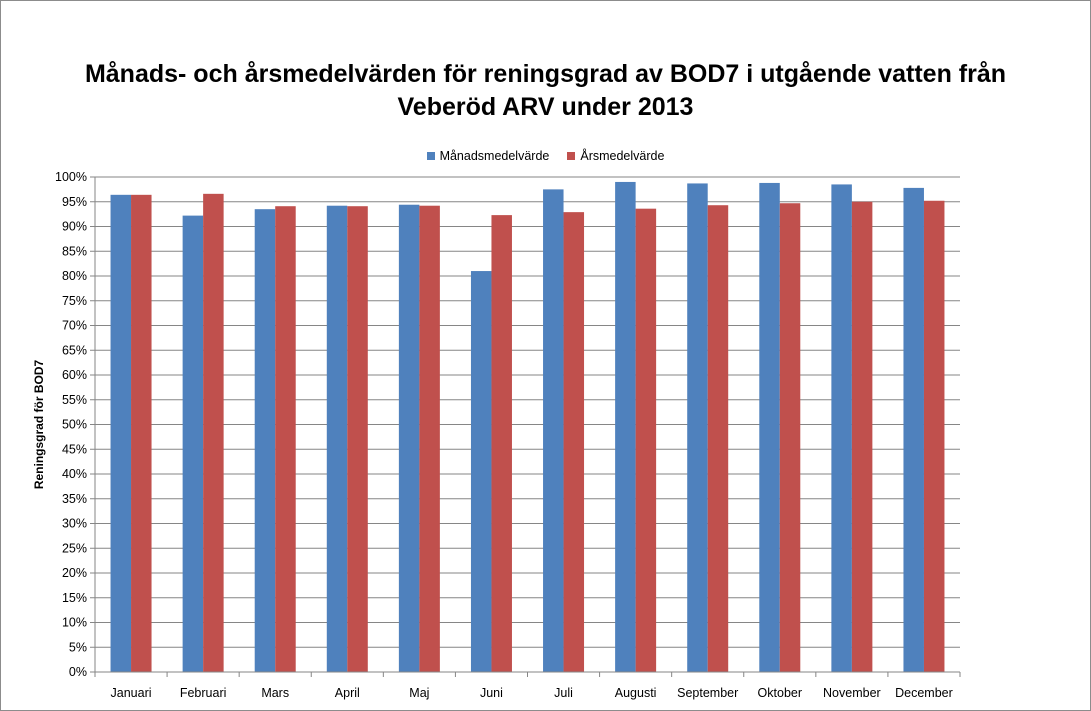 This screenshot has height=711, width=1091. Describe the element at coordinates (78, 672) in the screenshot. I see `y-tick-label: 0%` at that location.